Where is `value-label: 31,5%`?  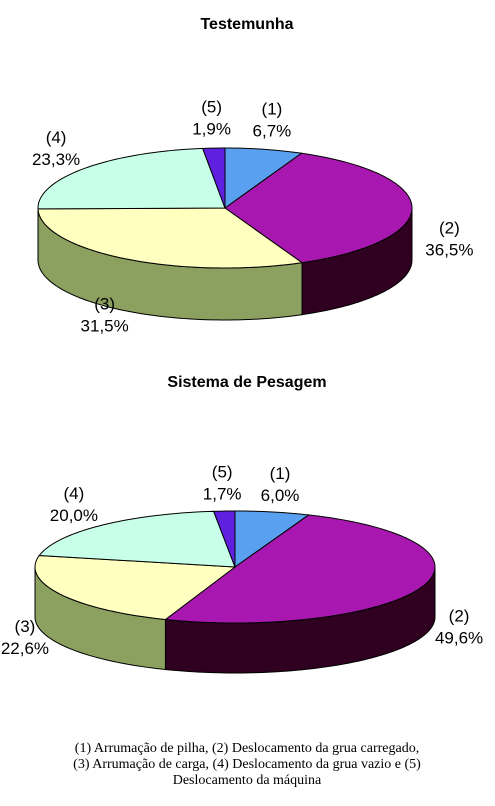 value-label: 31,5% is located at coordinates (105, 326).